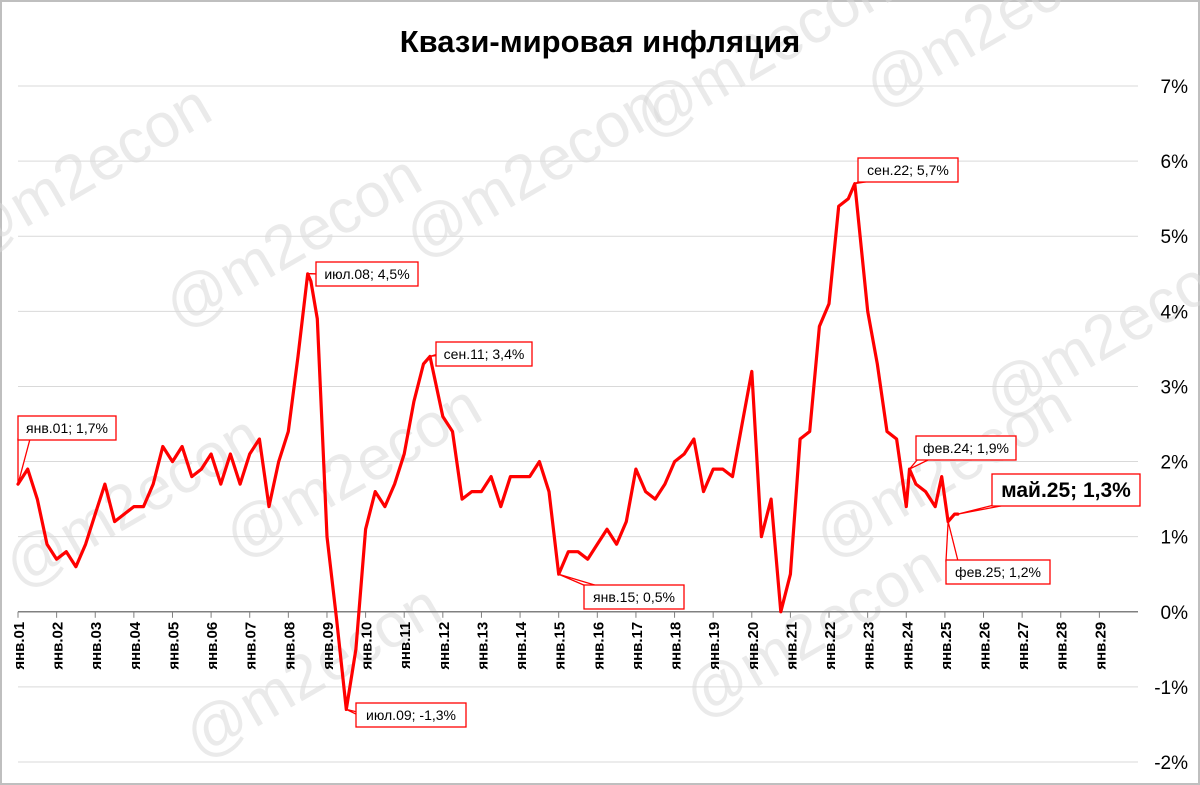  Describe the element at coordinates (598, 646) in the screenshot. I see `x-tick-label: янв.16` at that location.